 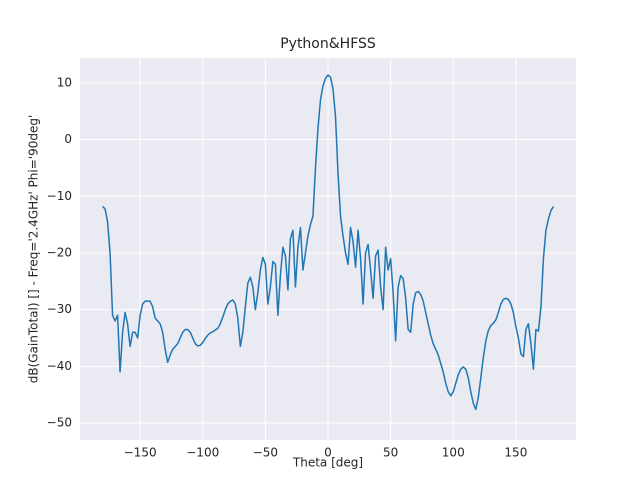 I want to click on x-tick-label: 100, so click(x=453, y=453).